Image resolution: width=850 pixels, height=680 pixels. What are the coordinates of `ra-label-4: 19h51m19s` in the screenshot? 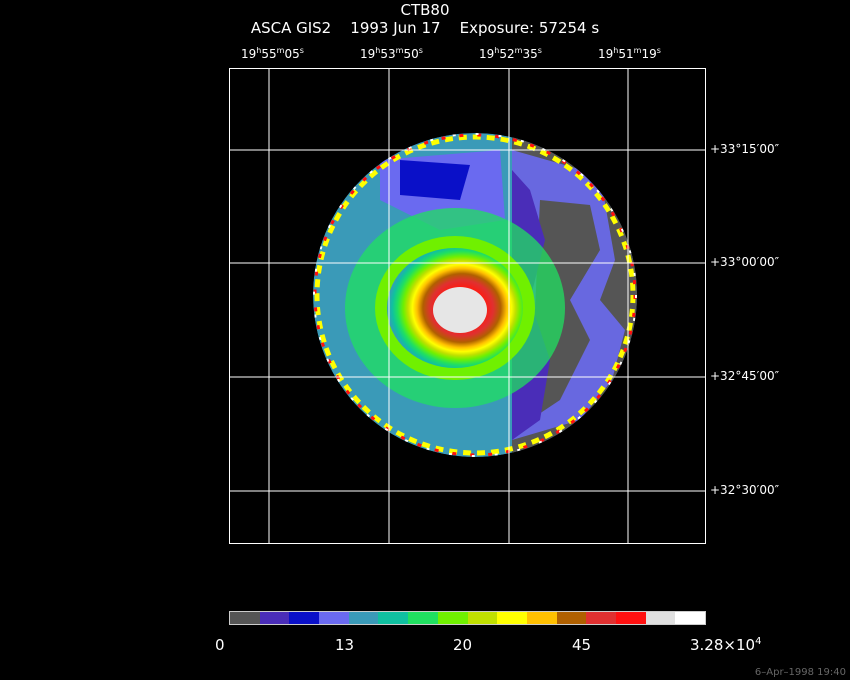 It's located at (629, 53).